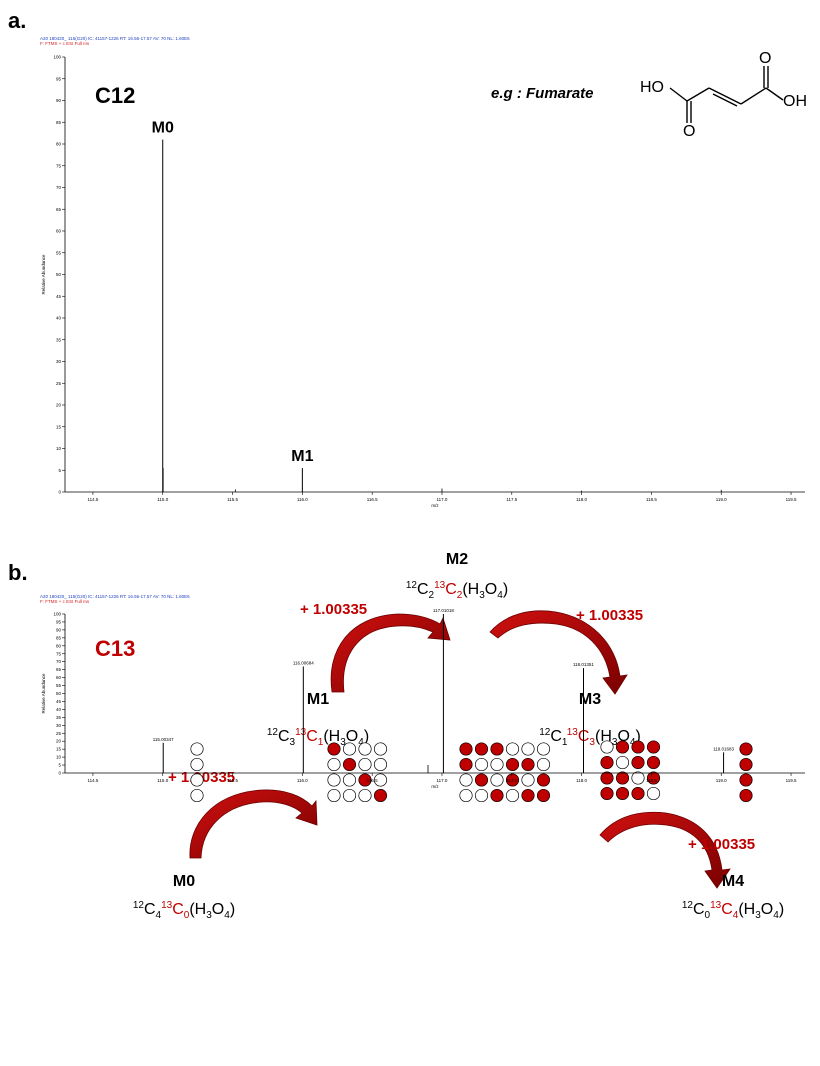  I want to click on fumarate-oh-right: OH, so click(795, 101).